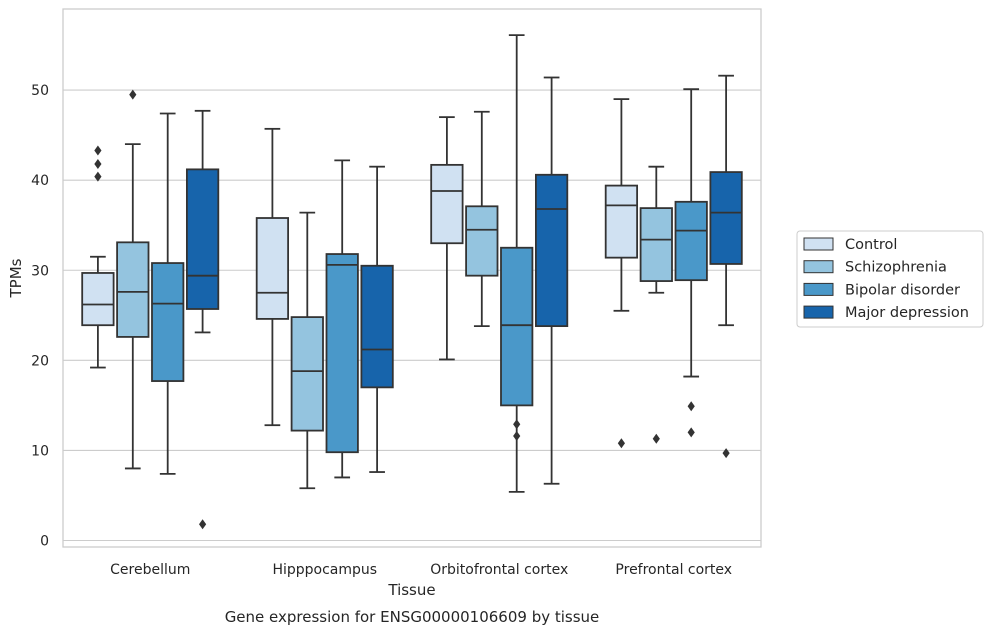 The width and height of the screenshot is (993, 634). I want to click on y-axis-ticks: 0 10 20 30 40 50, so click(40, 316).